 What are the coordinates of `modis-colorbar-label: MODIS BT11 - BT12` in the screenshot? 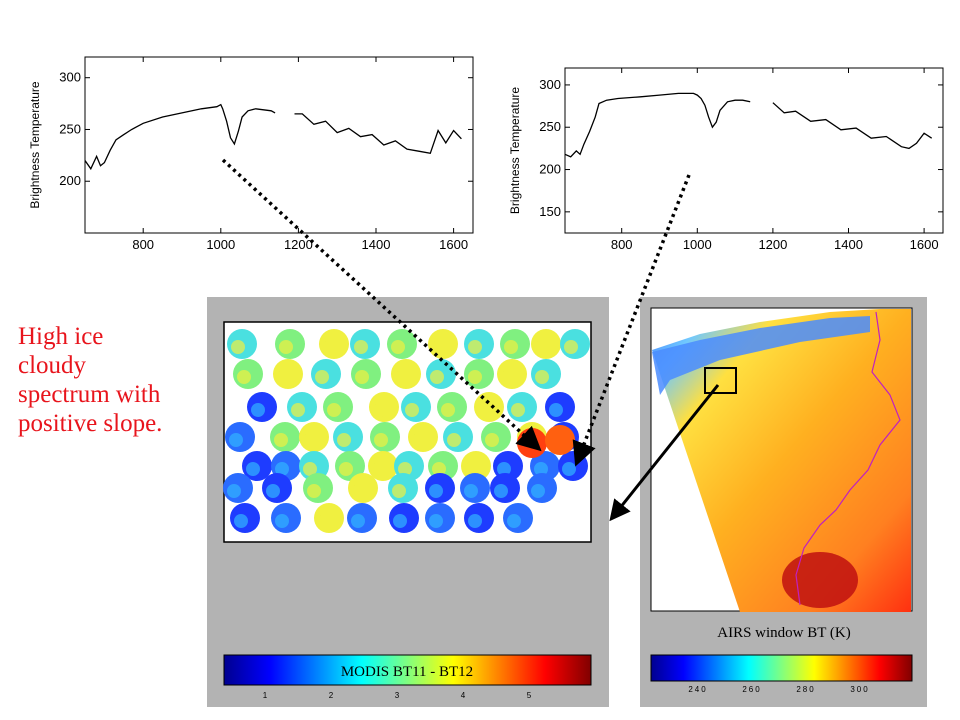 It's located at (407, 672).